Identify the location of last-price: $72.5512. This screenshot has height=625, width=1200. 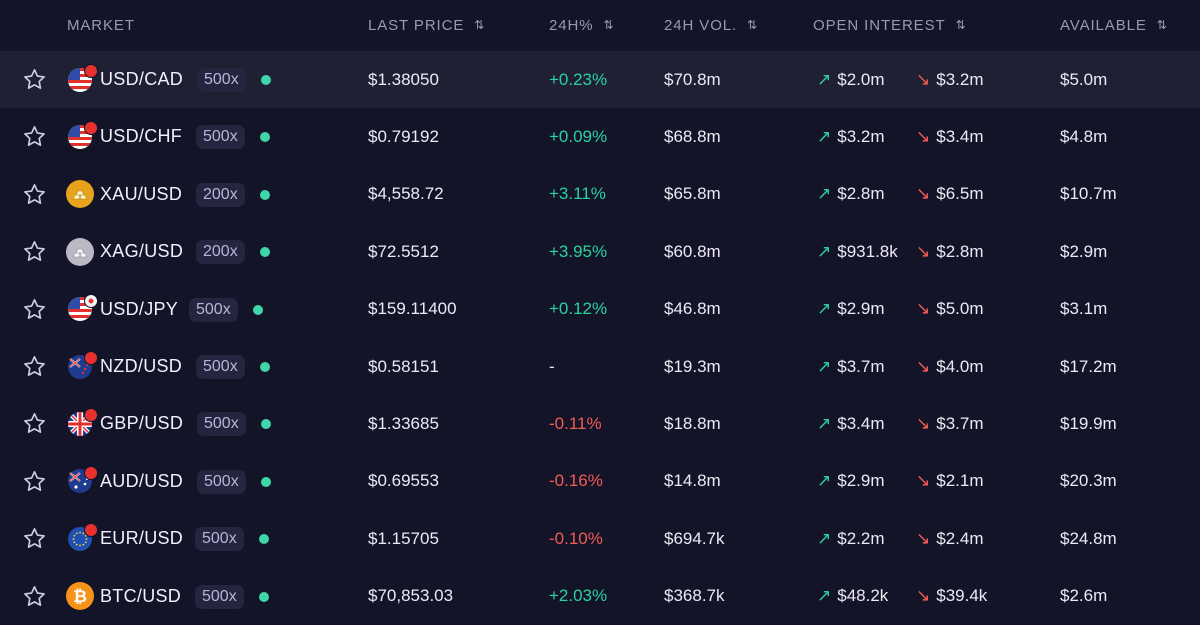
(403, 251).